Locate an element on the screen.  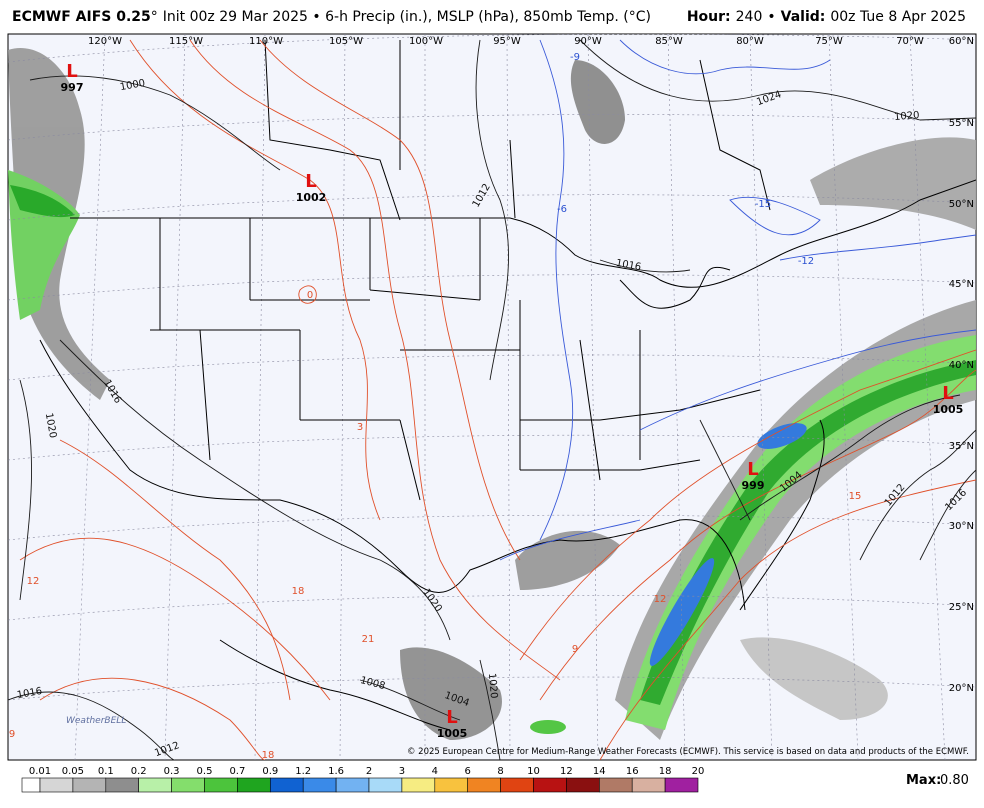
valid-value: 00z Tue 8 Apr 2025 is located at coordinates (898, 17).